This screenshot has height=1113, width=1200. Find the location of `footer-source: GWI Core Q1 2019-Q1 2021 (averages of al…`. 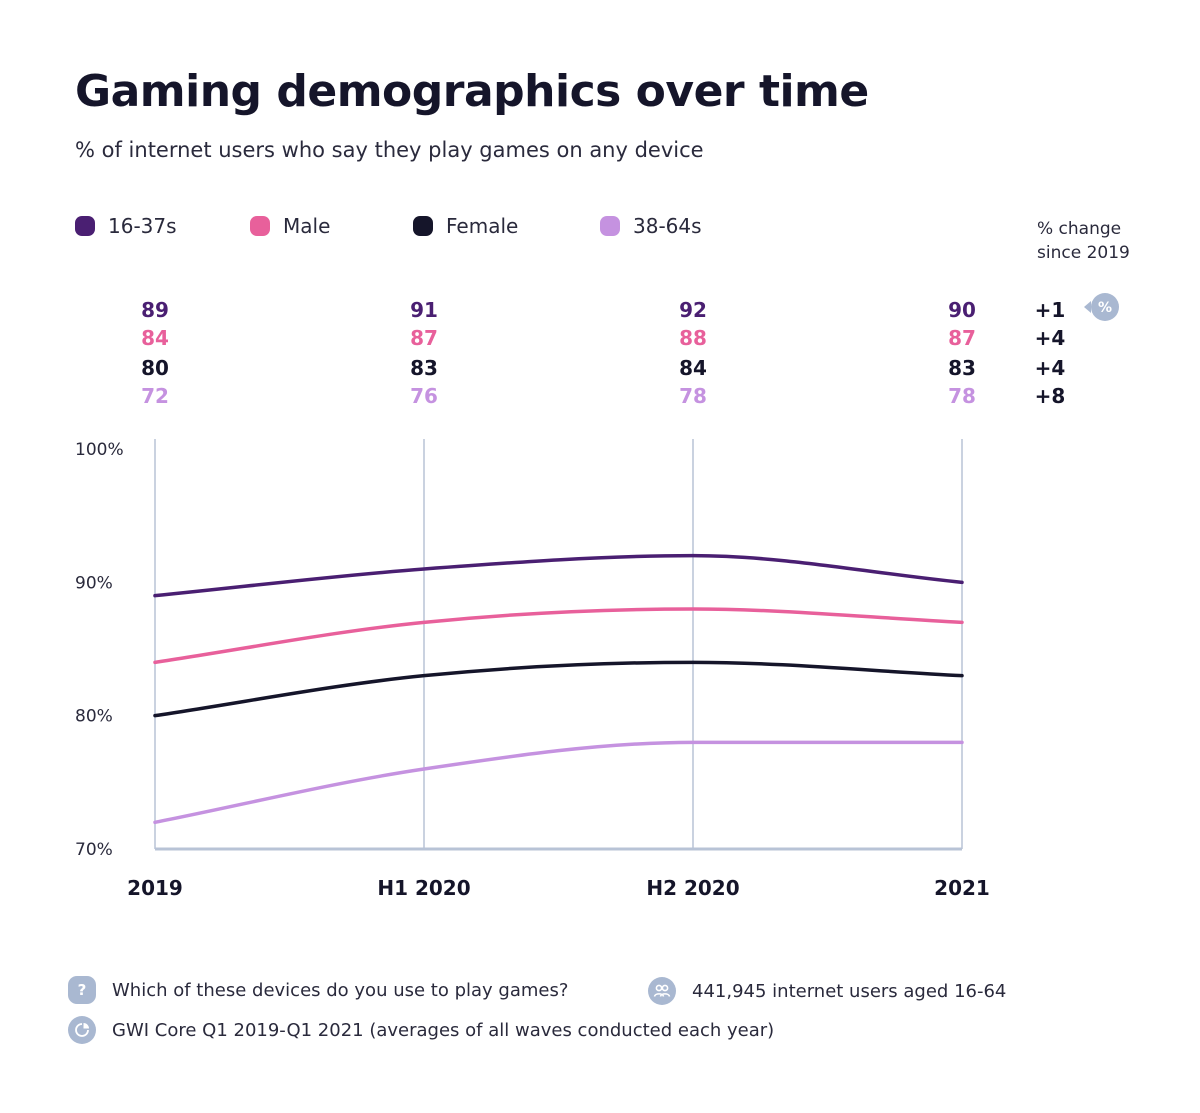

footer-source: GWI Core Q1 2019-Q1 2021 (averages of al… is located at coordinates (421, 1030).